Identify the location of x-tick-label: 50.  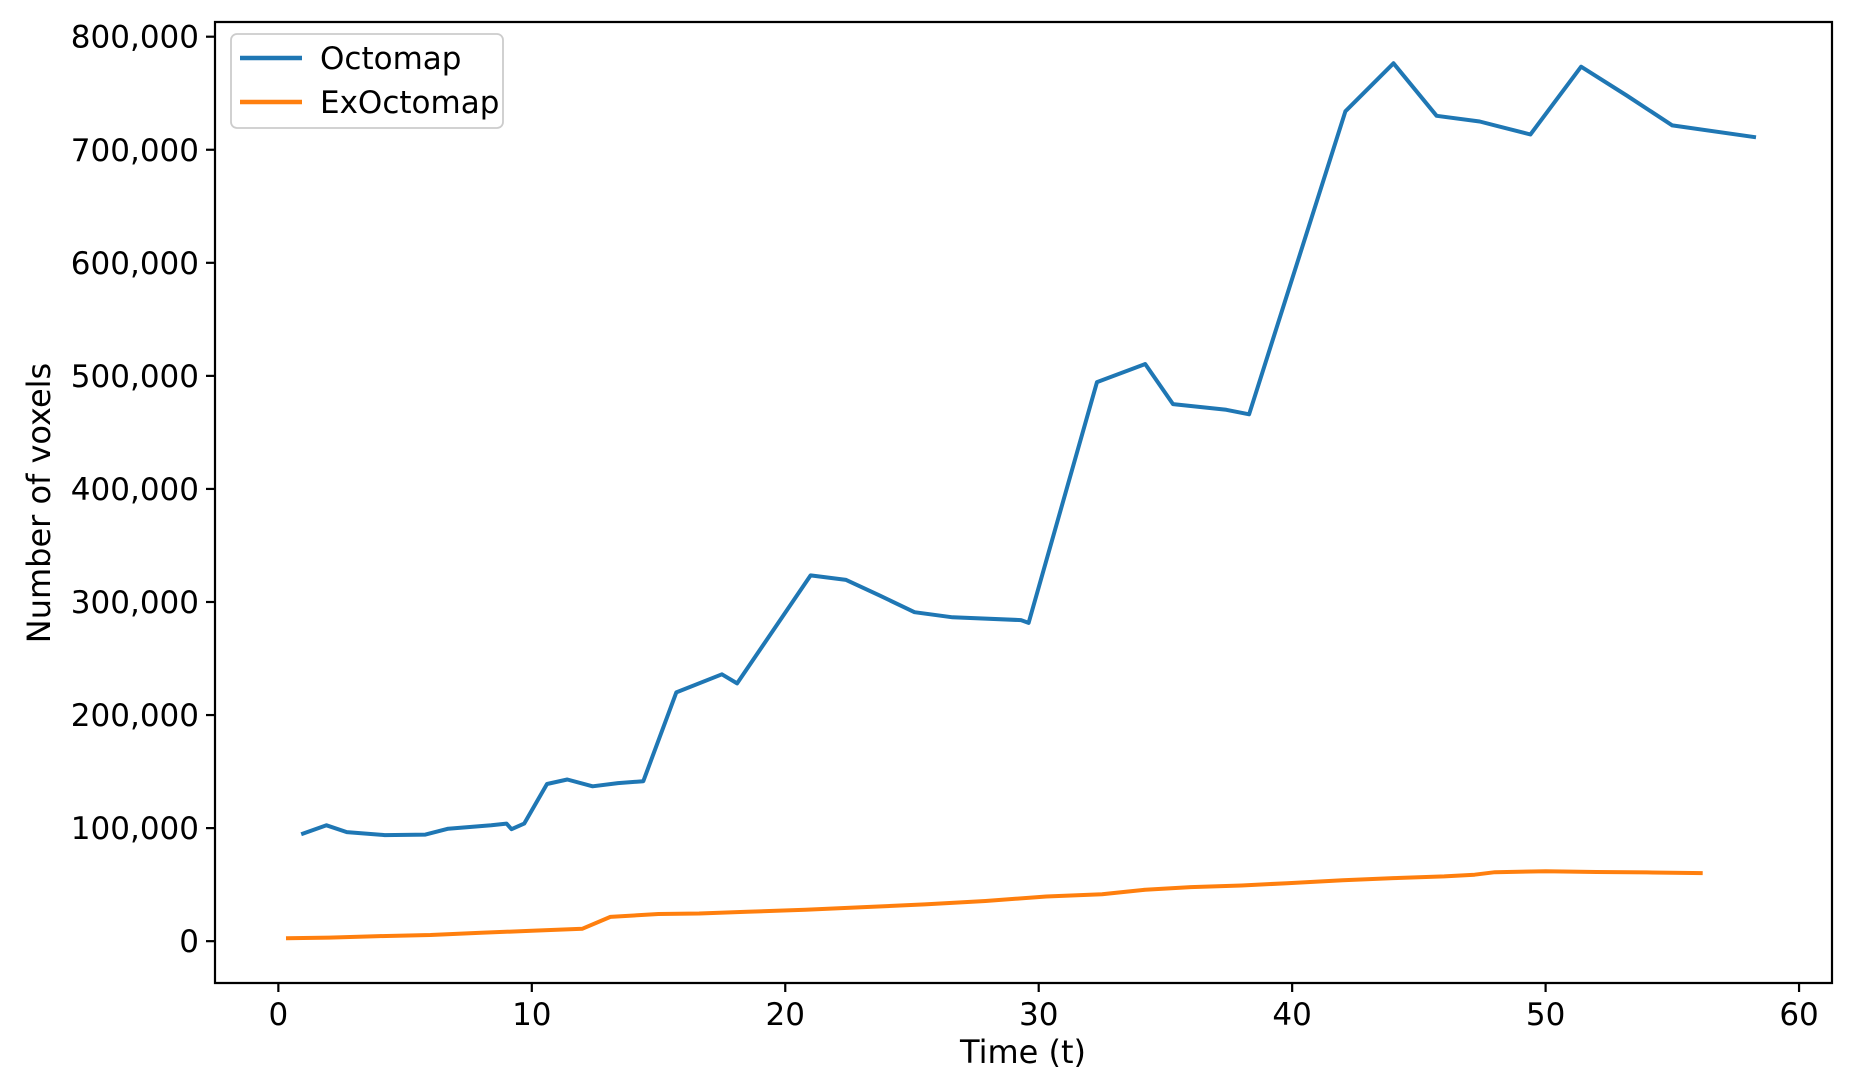
(1545, 1015).